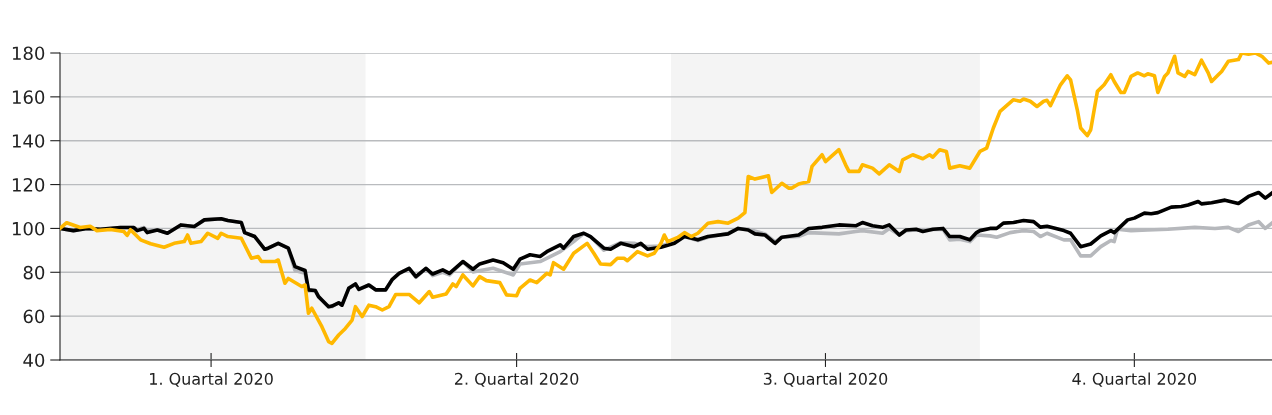  What do you see at coordinates (28, 97) in the screenshot?
I see `y-tick-label: 160` at bounding box center [28, 97].